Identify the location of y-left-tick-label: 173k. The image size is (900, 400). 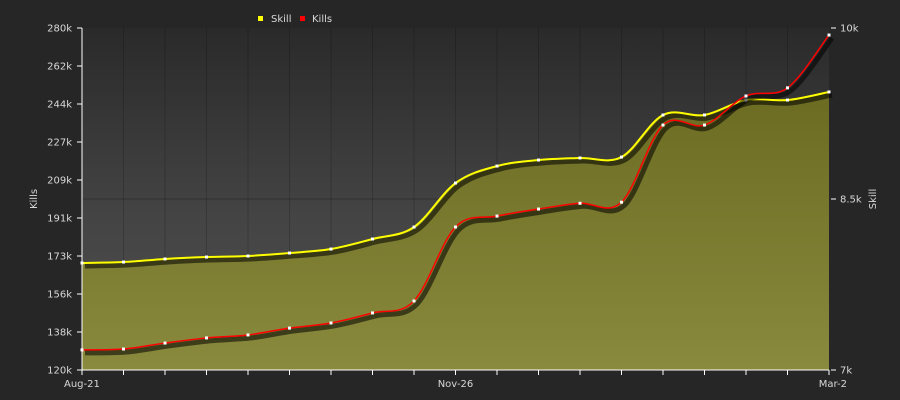
(59, 257).